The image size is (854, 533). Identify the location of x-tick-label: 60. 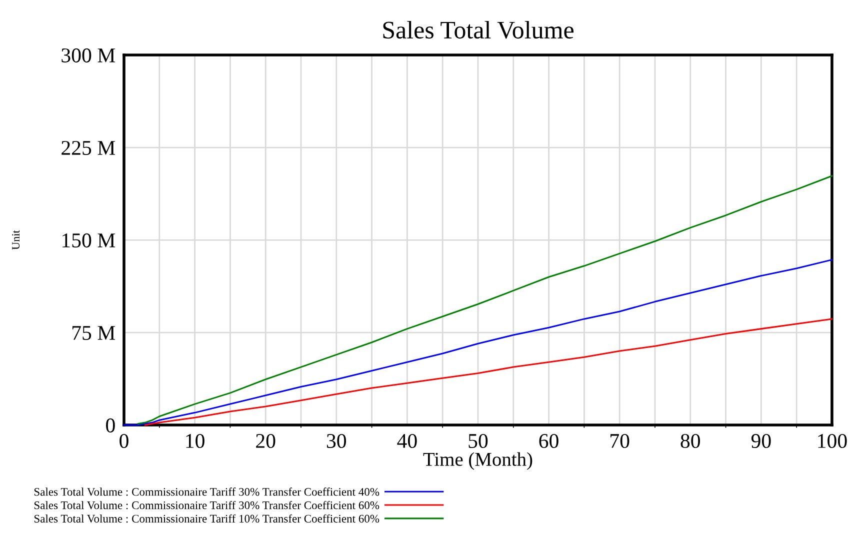
(548, 441).